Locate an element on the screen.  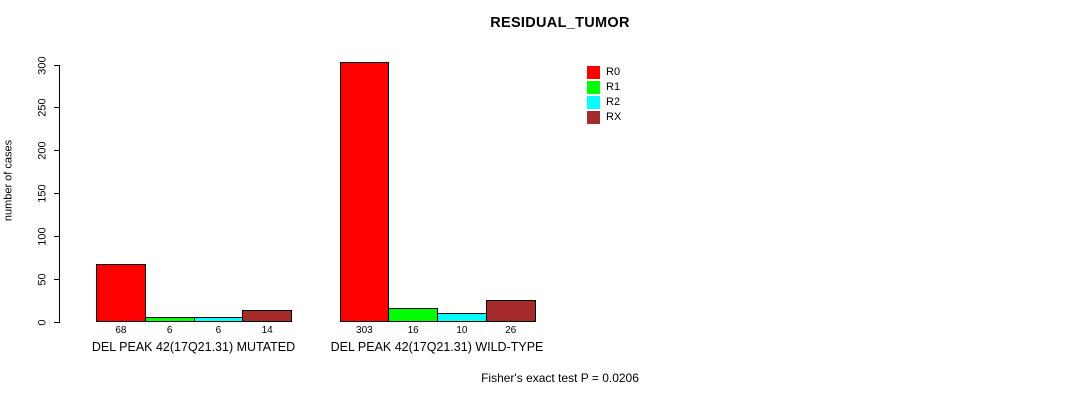
legend-swatch-r1 is located at coordinates (593, 87).